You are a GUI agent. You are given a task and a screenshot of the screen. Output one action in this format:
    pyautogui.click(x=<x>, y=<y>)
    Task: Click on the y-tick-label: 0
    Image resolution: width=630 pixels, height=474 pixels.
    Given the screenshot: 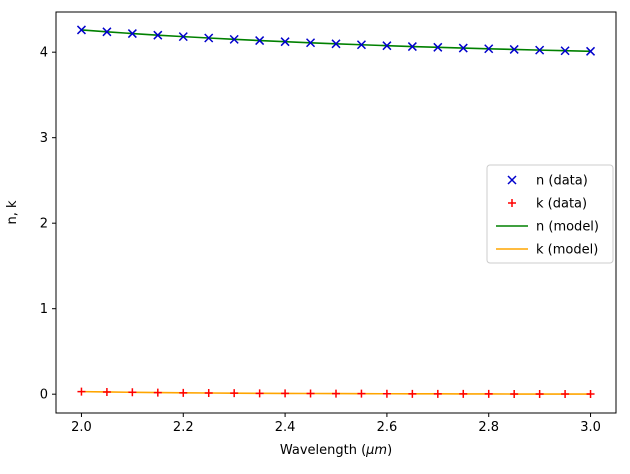 What is the action you would take?
    pyautogui.click(x=44, y=395)
    